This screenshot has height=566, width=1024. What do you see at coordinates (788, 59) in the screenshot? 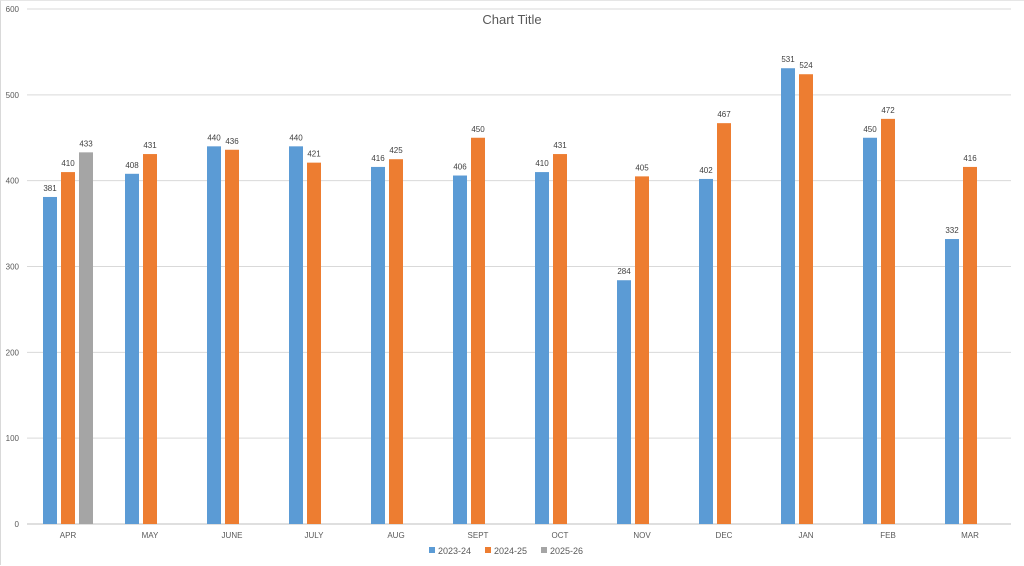
I see `data-label: 531` at bounding box center [788, 59].